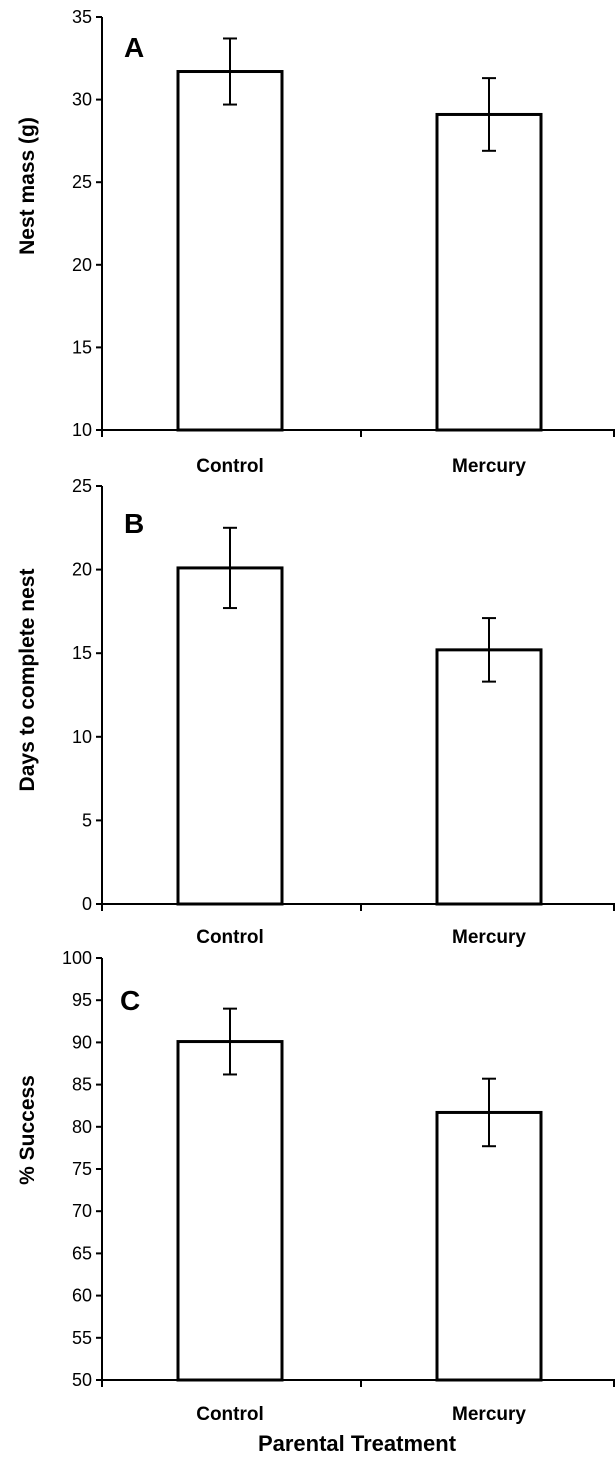 The width and height of the screenshot is (615, 1462). Describe the element at coordinates (82, 430) in the screenshot. I see `panel-a-y-tick-label: 10` at that location.